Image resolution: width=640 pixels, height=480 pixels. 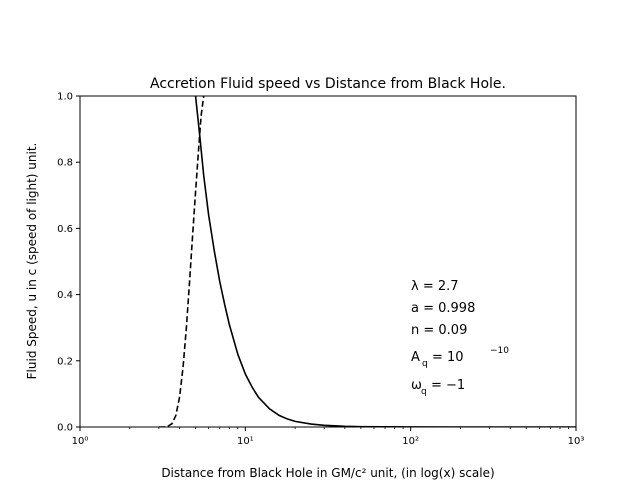 What do you see at coordinates (435, 286) in the screenshot?
I see `annotation-lambda: λ = 2.7` at bounding box center [435, 286].